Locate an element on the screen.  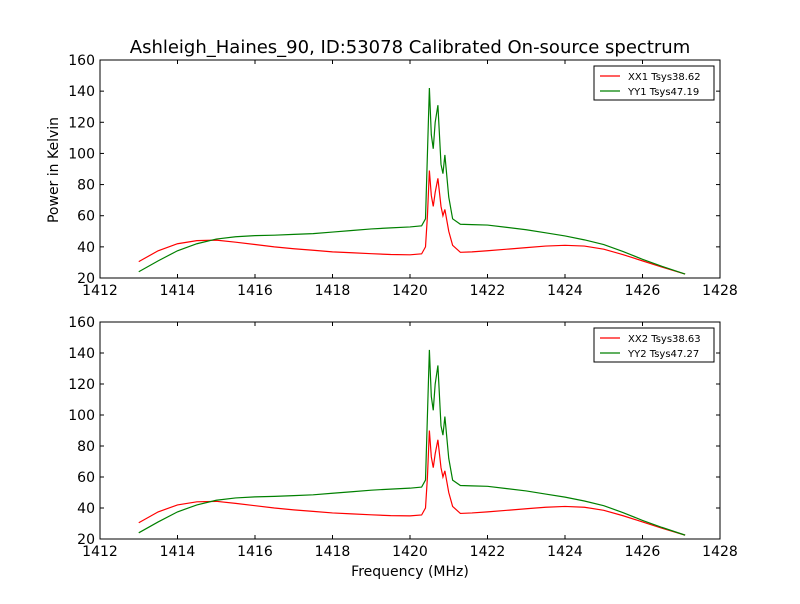
legend-label: YY1 Tsys47.19 is located at coordinates (663, 92).